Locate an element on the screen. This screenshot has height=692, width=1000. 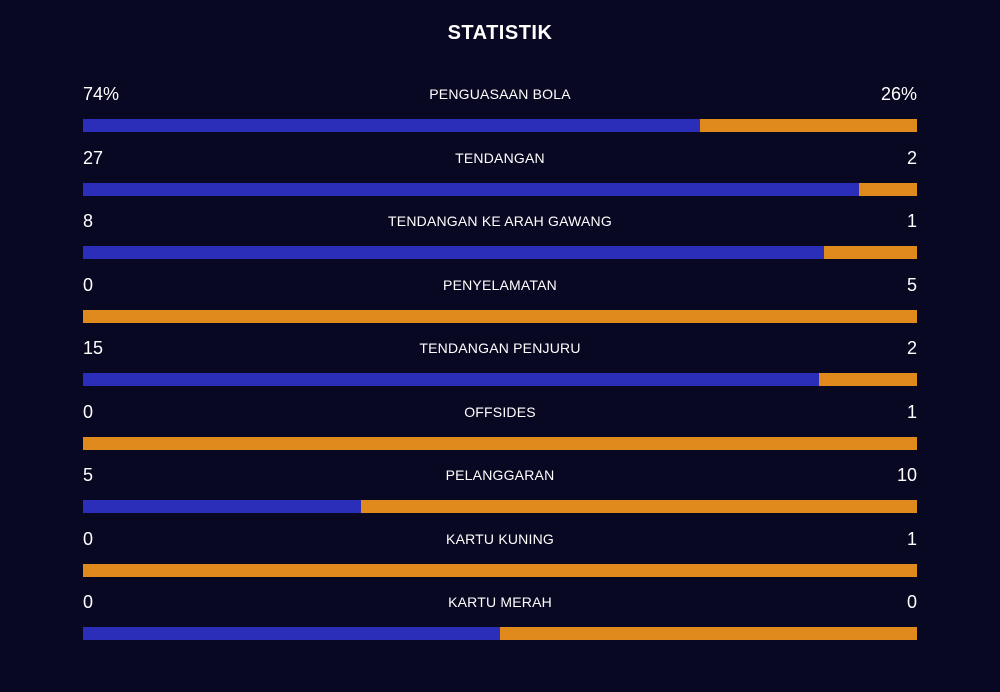
away-value: 26% is located at coordinates (898, 94).